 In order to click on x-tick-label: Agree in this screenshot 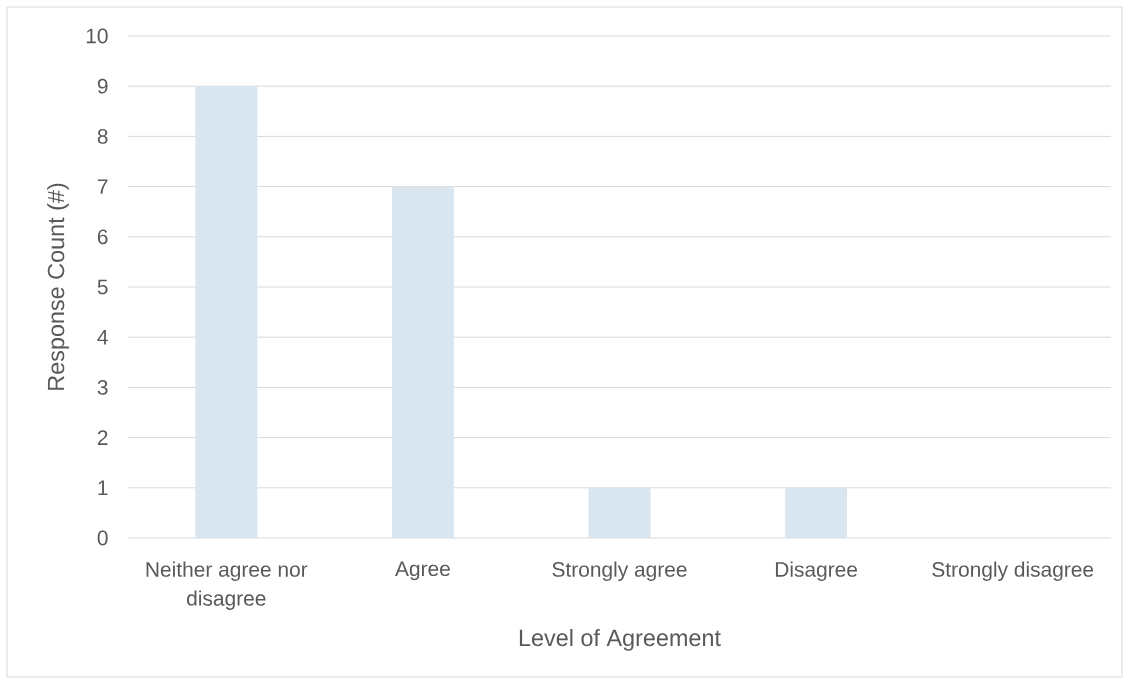, I will do `click(422, 571)`.